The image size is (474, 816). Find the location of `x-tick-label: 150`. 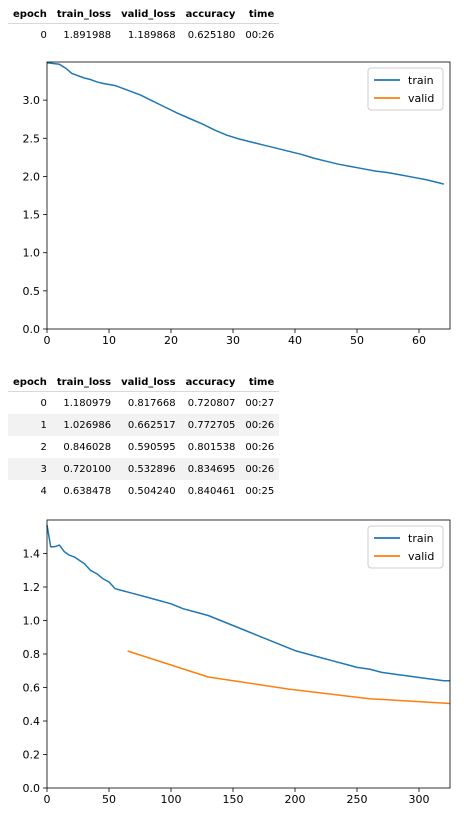

x-tick-label: 150 is located at coordinates (233, 799).